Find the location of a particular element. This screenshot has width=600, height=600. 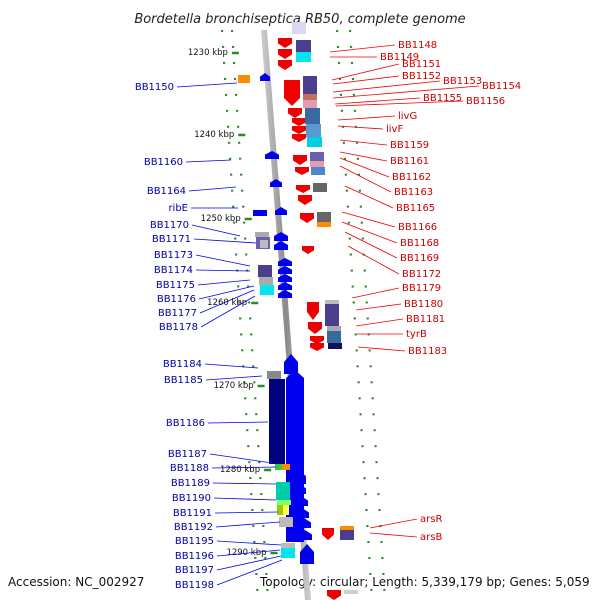

gene-label-BB1180: BB1180 is located at coordinates (423, 304).